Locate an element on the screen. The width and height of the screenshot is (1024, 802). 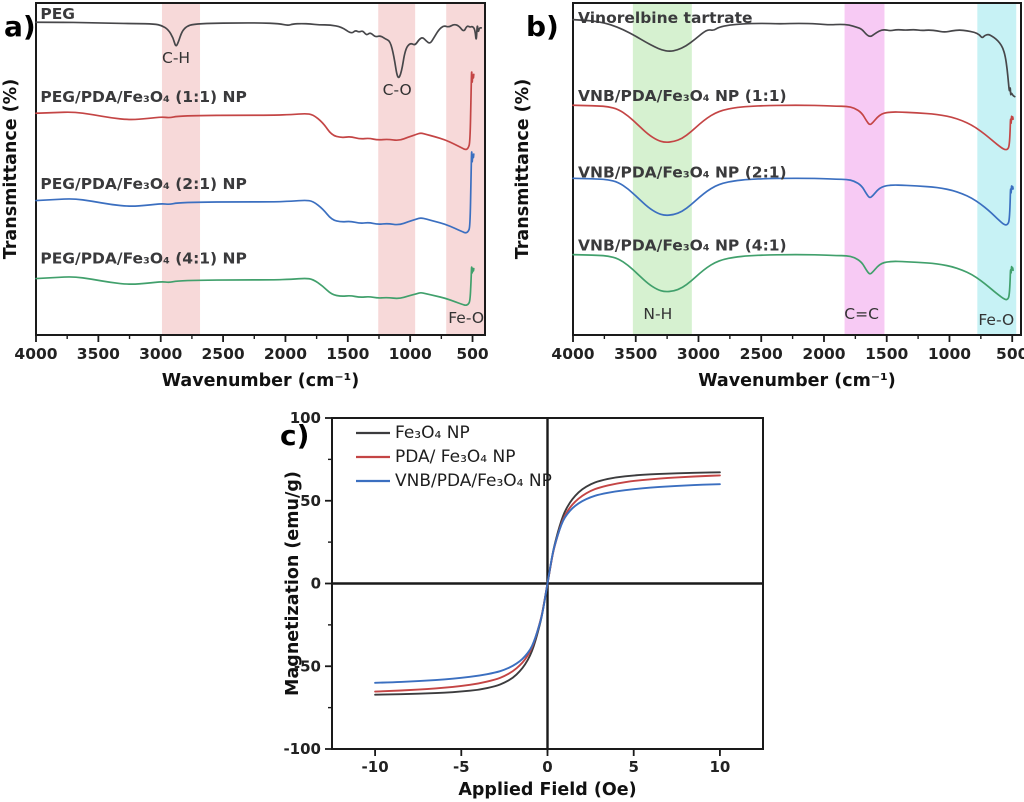
x-tick-label: -5 is located at coordinates (461, 767).